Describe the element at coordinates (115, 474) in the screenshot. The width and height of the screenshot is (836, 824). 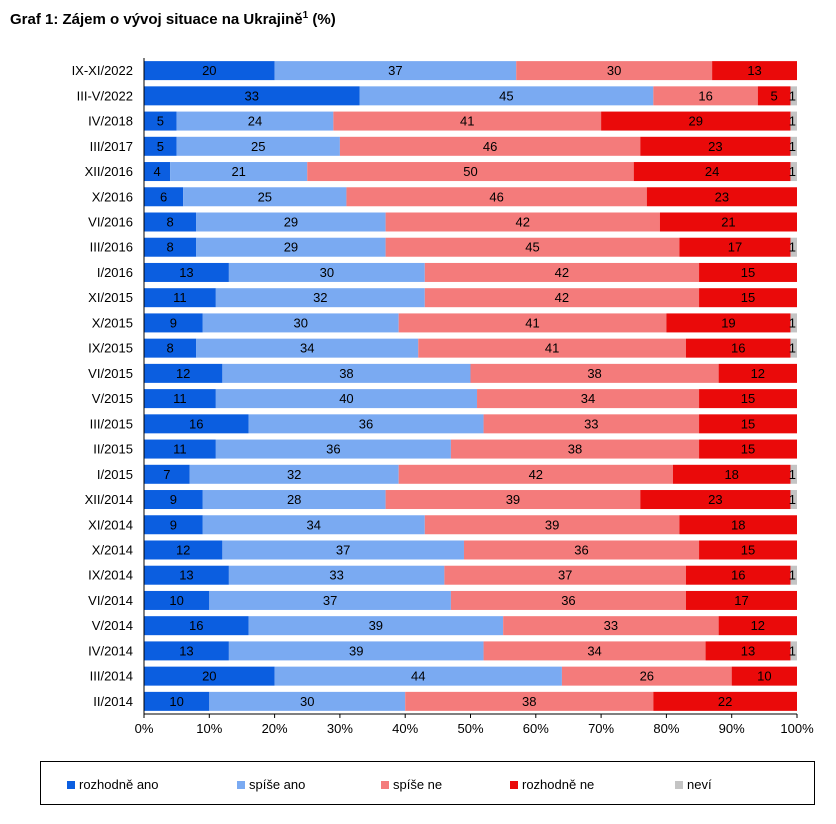
I see `category-label: I/2015` at that location.